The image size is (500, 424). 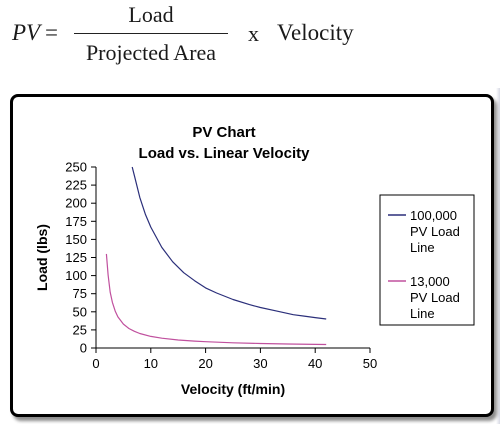 What do you see at coordinates (26, 32) in the screenshot?
I see `equation-lhs: PV` at bounding box center [26, 32].